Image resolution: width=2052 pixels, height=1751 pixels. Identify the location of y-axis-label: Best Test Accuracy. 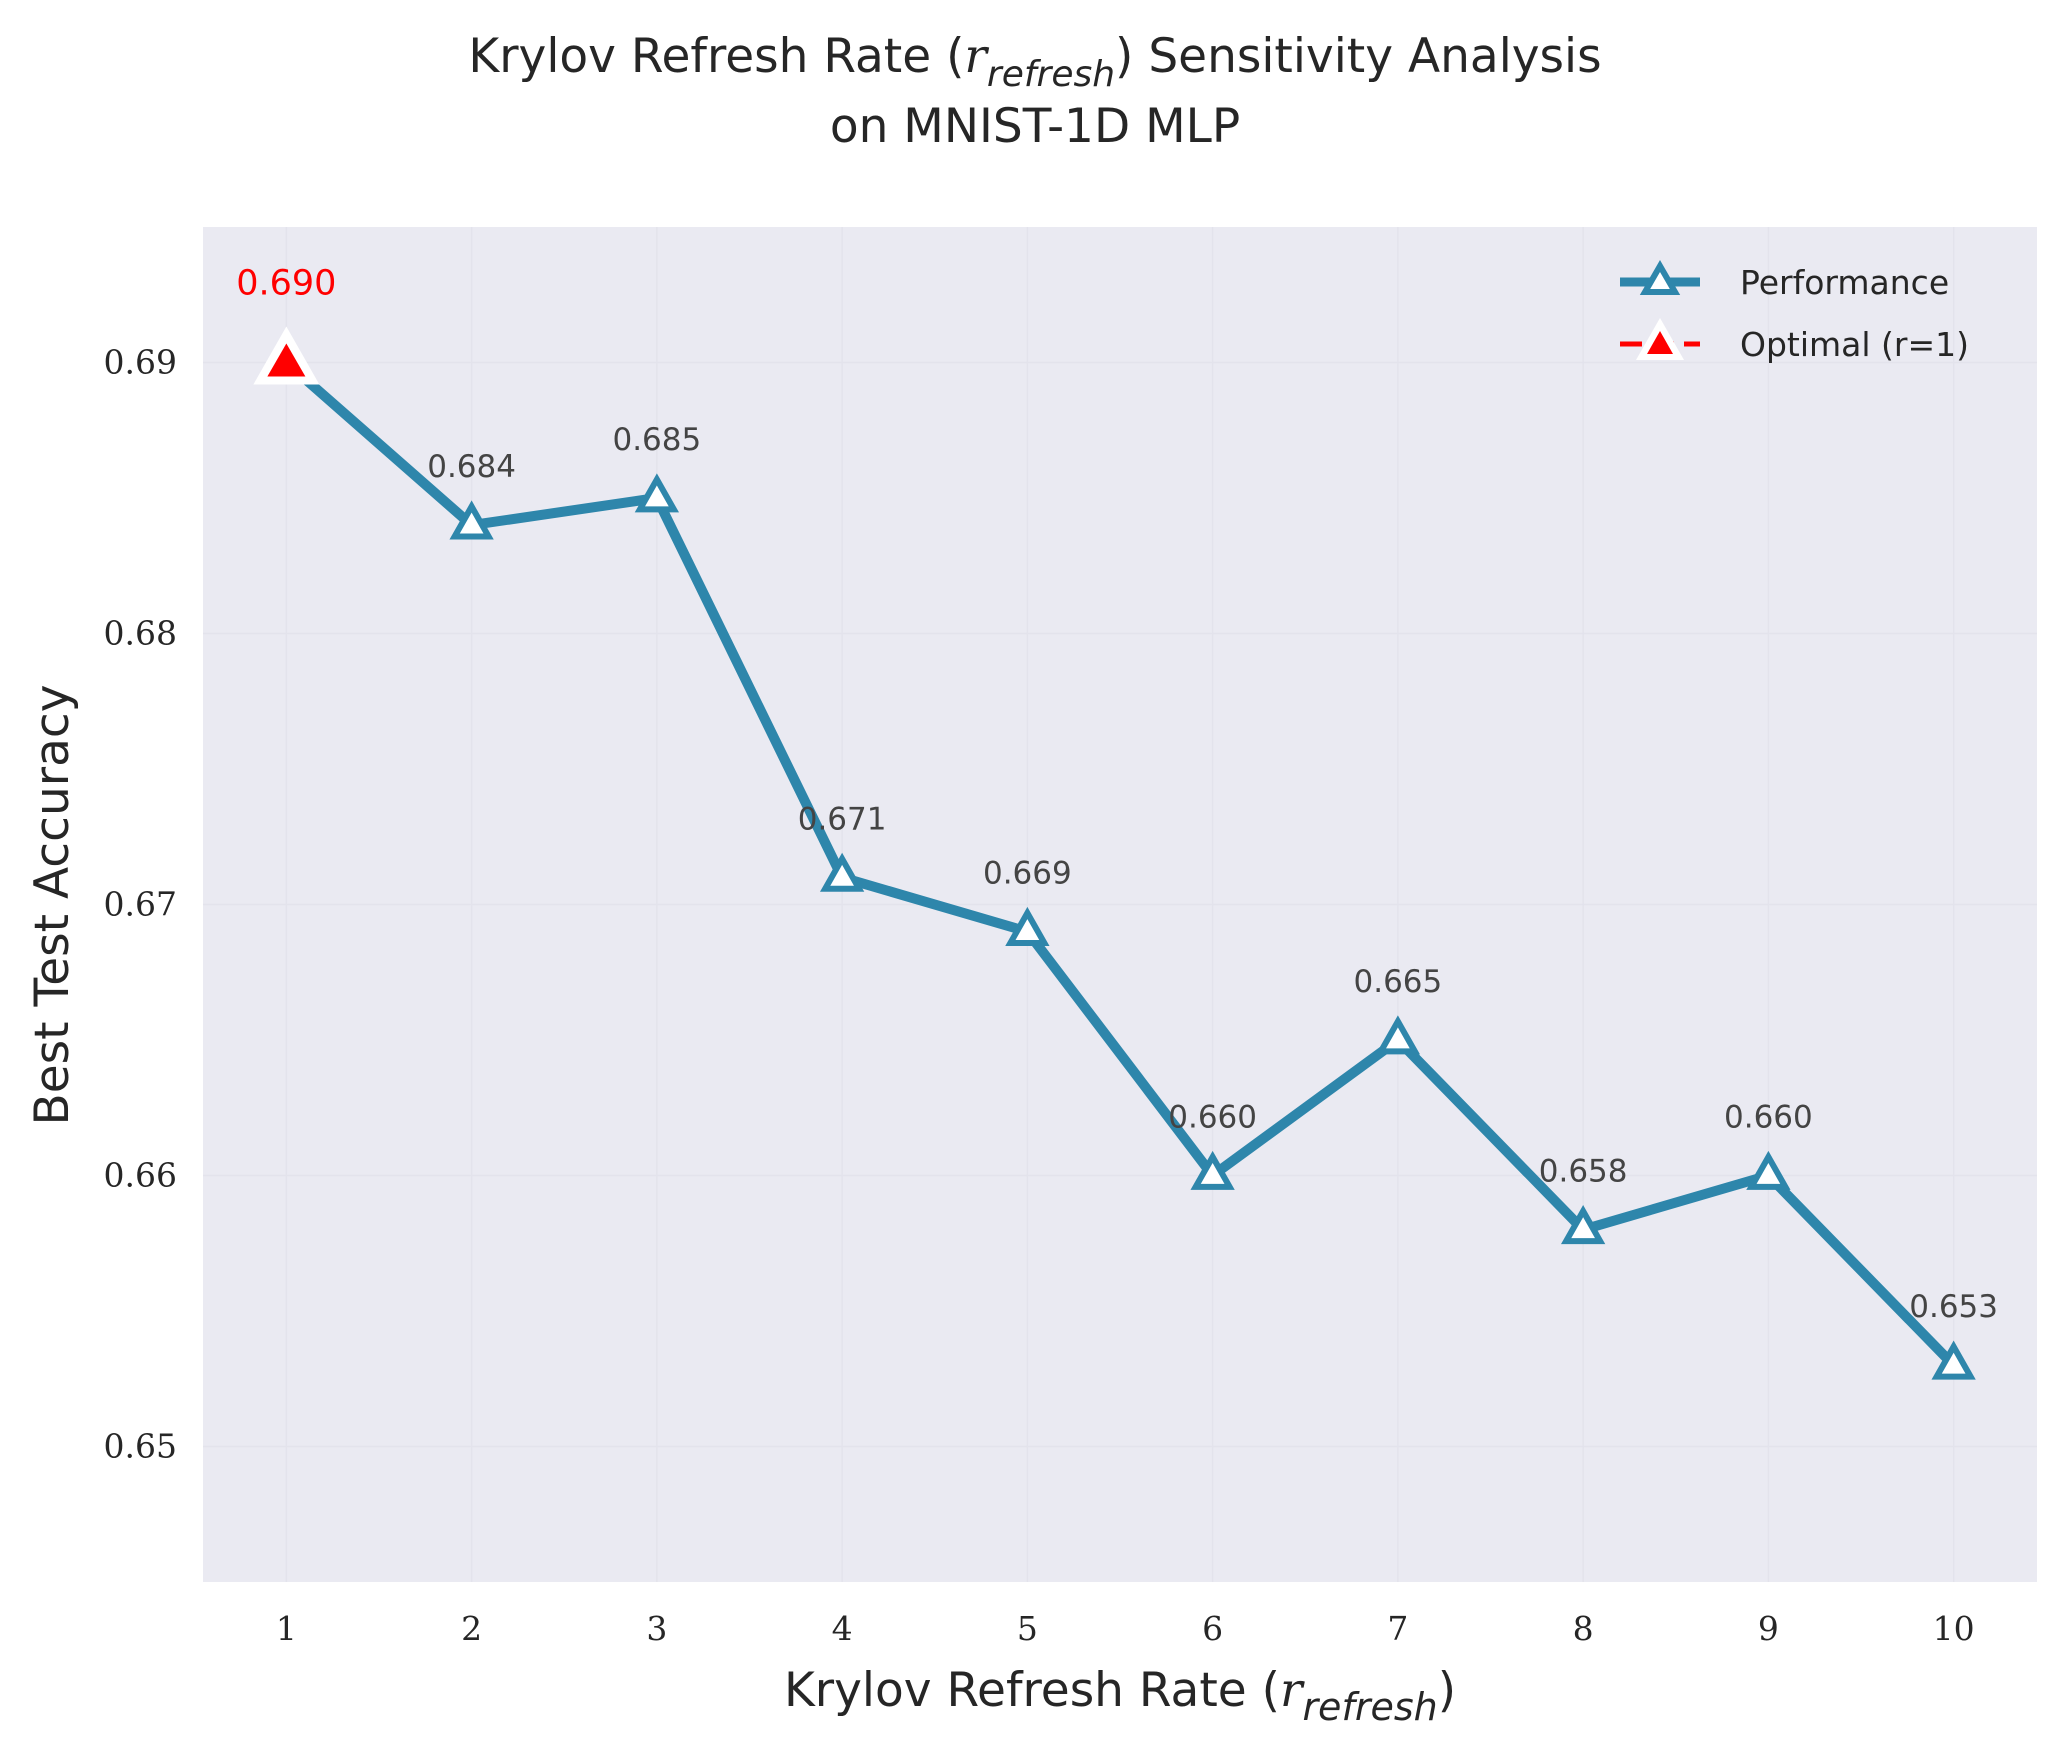
(52, 904).